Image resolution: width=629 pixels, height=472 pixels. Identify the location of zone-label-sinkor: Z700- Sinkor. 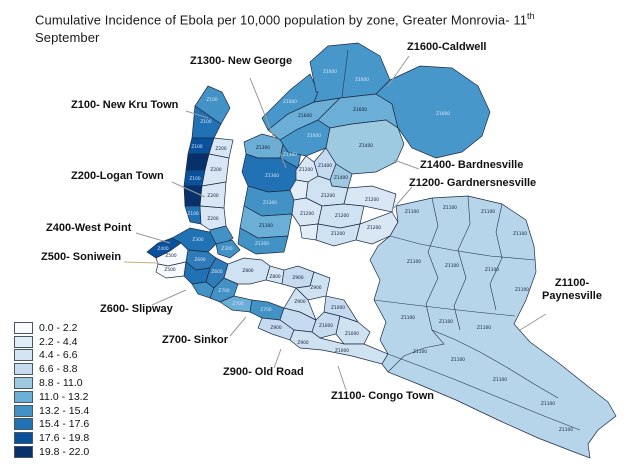
(195, 340).